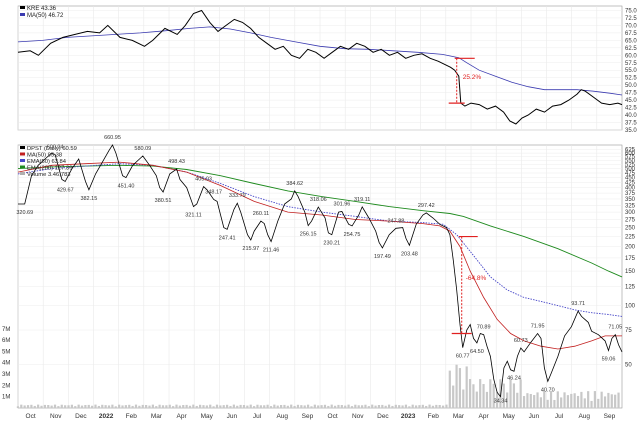  I want to click on lower-y-tick-label: 250, so click(630, 229).